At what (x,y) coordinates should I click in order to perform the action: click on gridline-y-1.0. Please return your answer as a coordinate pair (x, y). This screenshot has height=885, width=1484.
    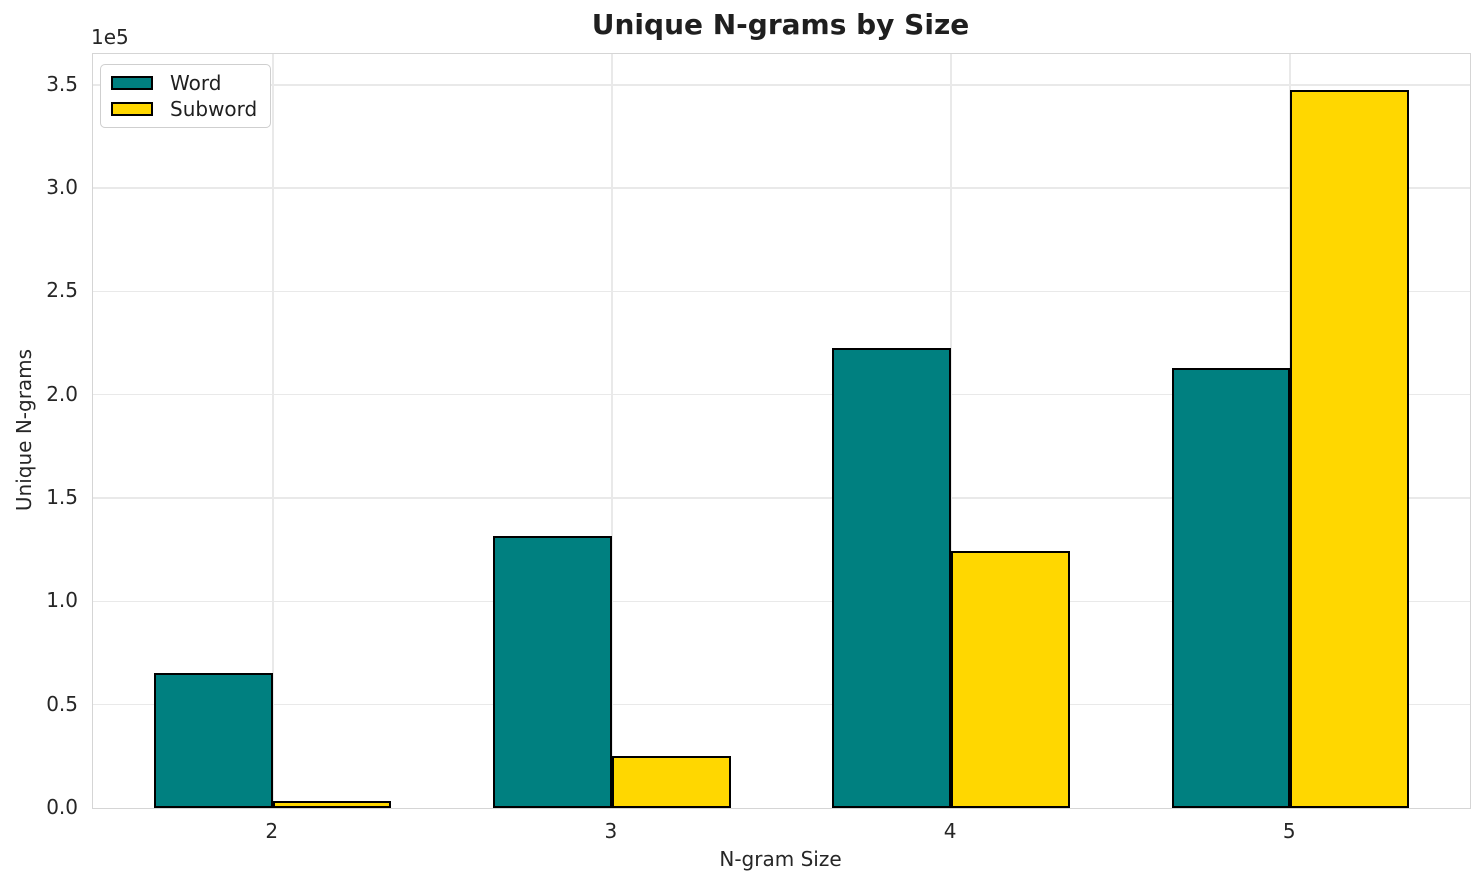
    Looking at the image, I should click on (781, 601).